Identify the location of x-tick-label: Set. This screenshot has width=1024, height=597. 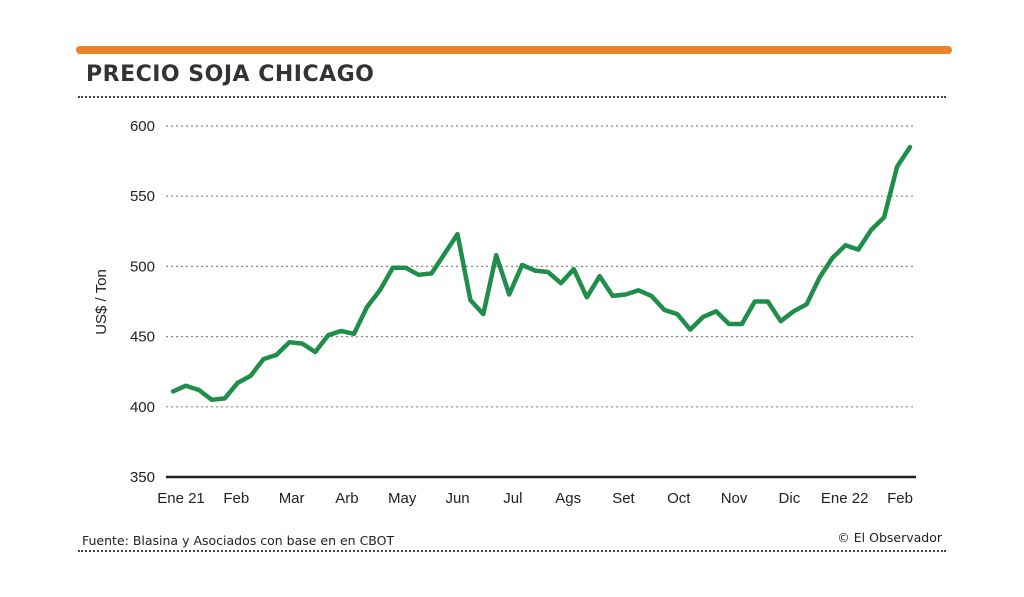
(623, 498).